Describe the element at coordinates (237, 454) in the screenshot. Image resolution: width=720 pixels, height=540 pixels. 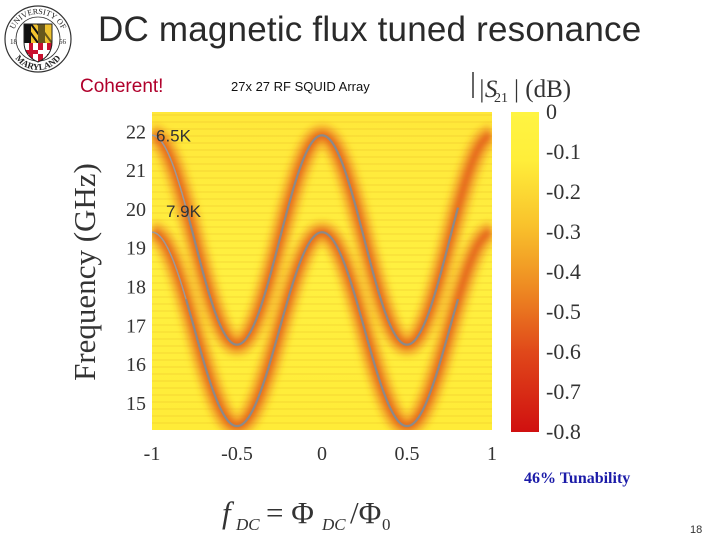
I see `x-tick-label: -0.5` at that location.